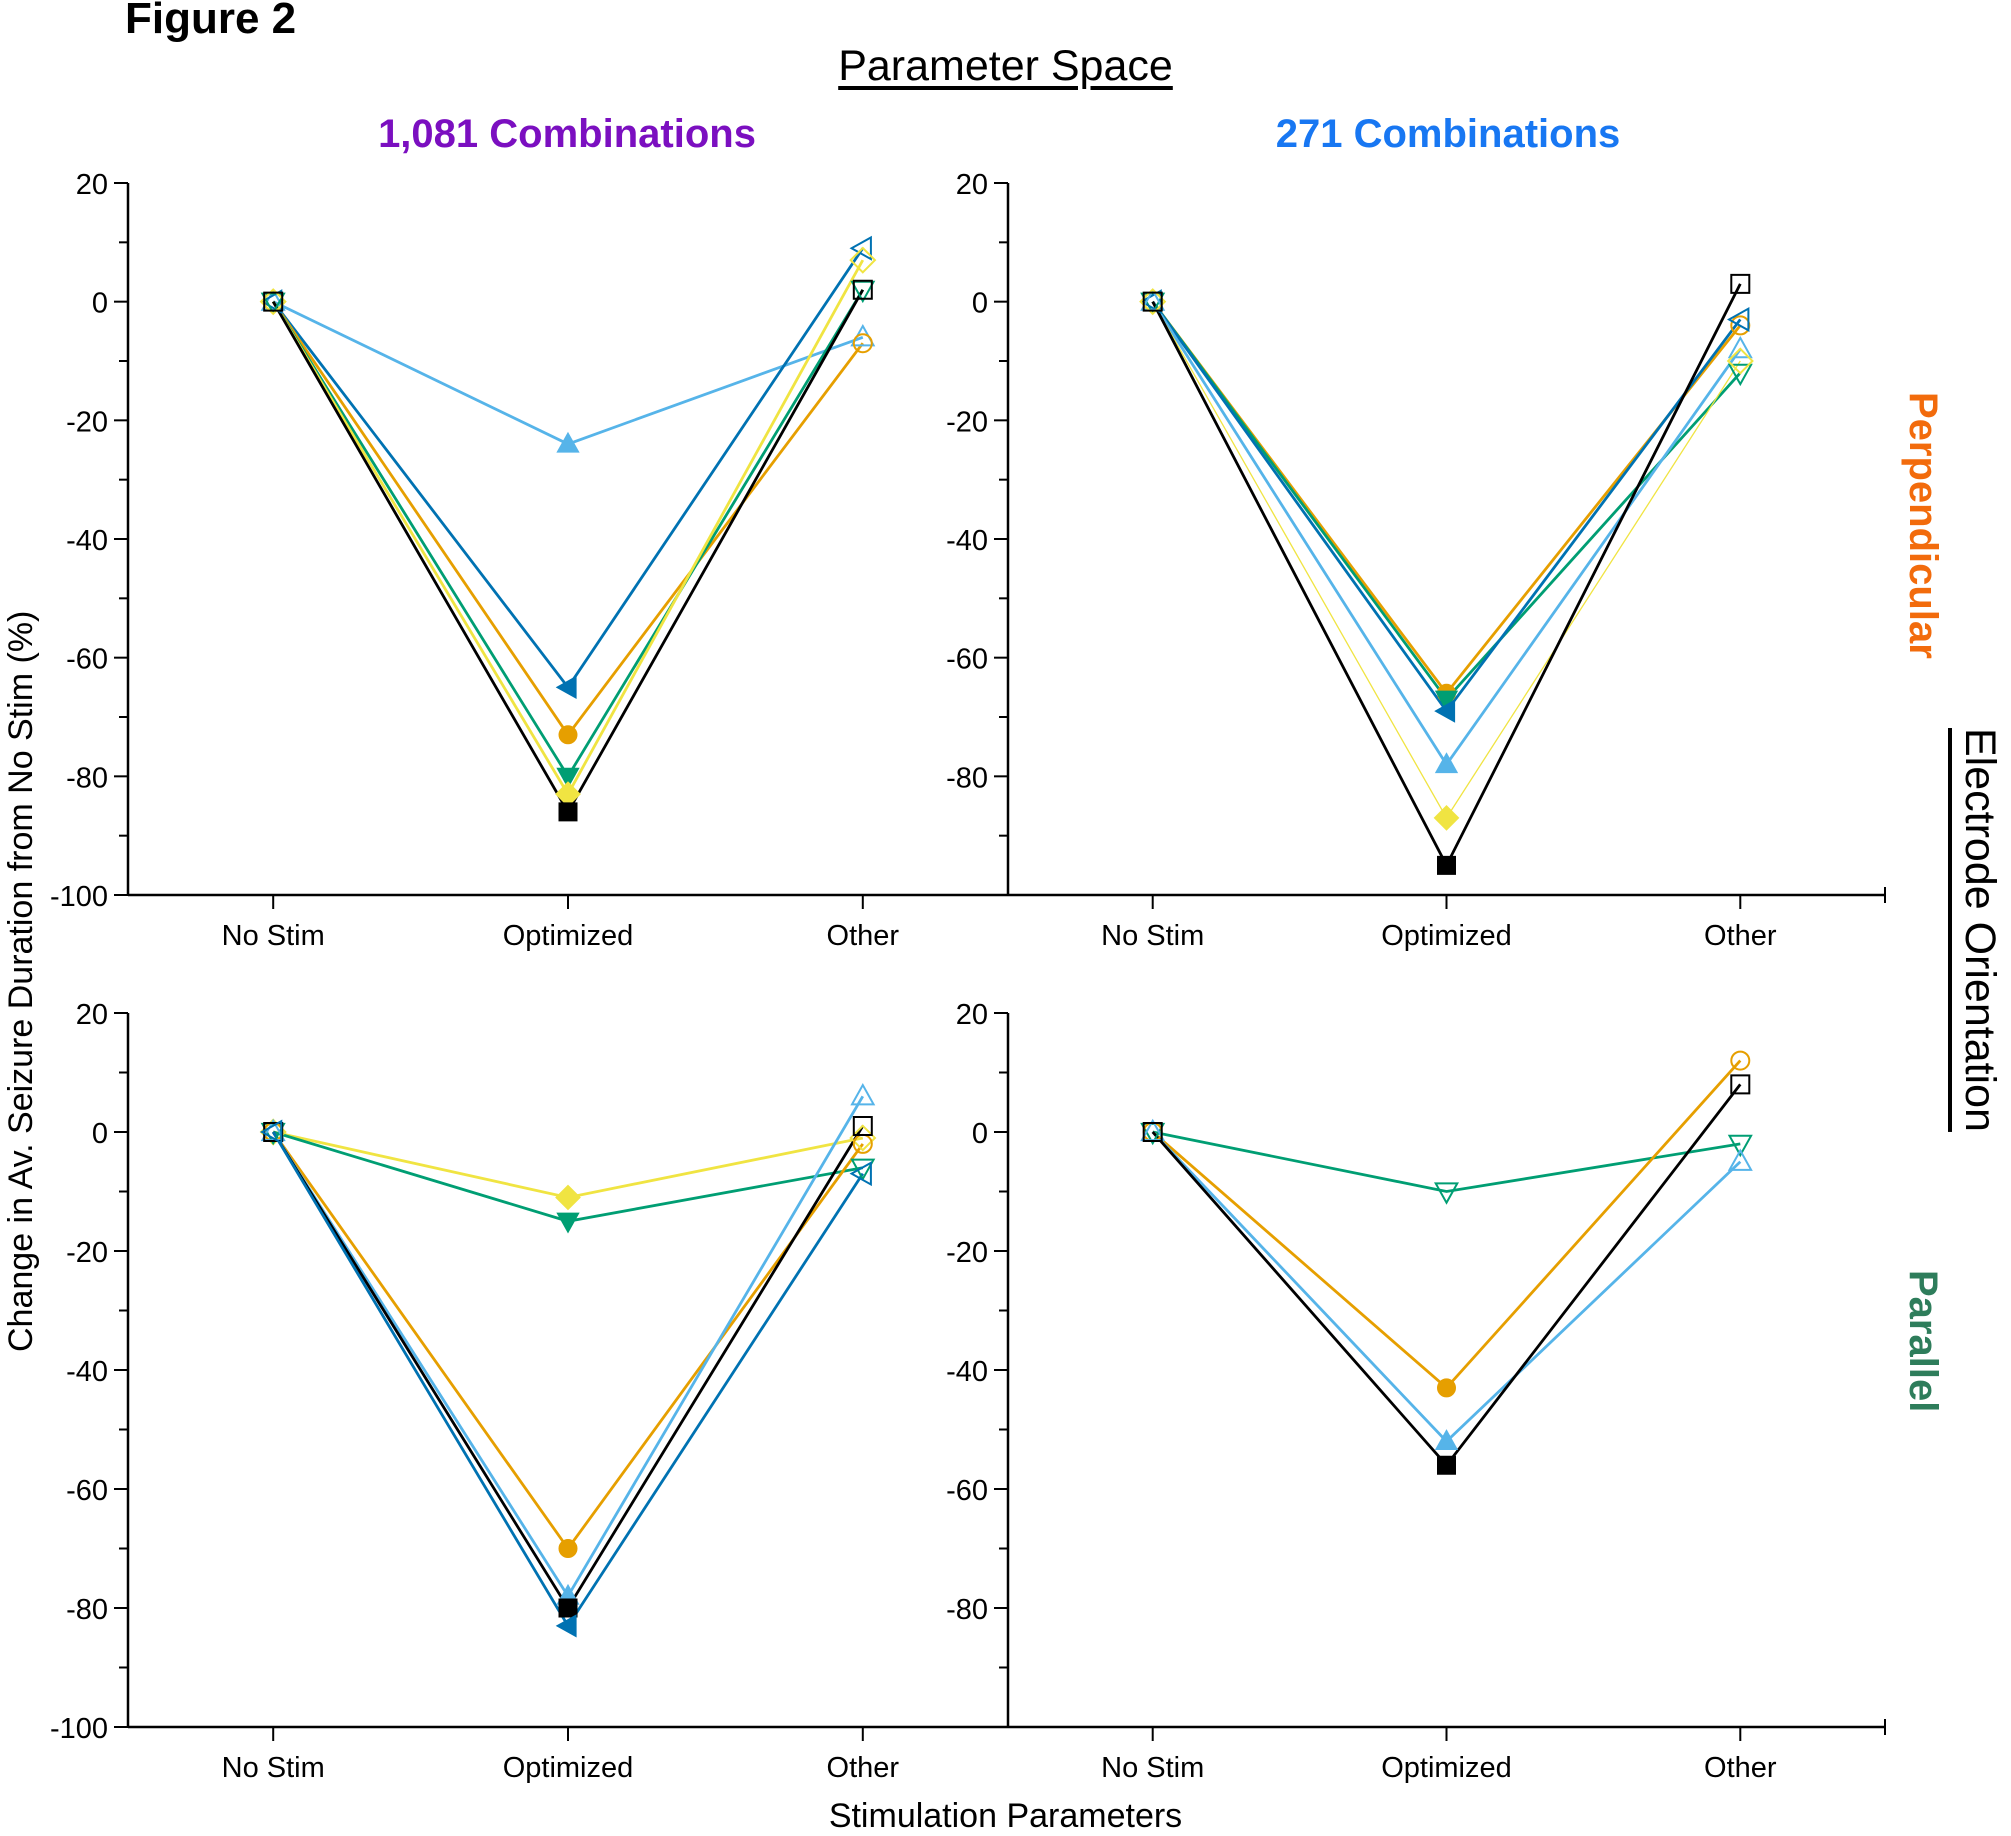  I want to click on parameter-space-text: Parameter Space, so click(1005, 66).